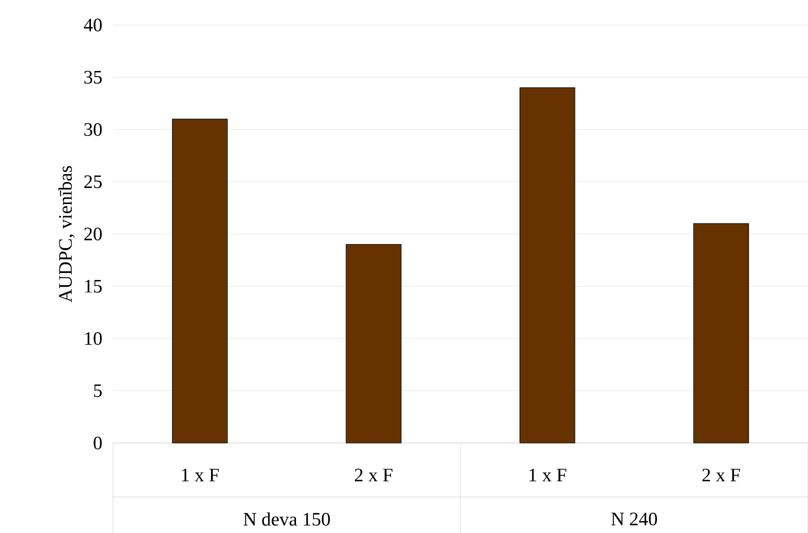 The height and width of the screenshot is (533, 808). I want to click on y-tick-label: 5, so click(98, 391).